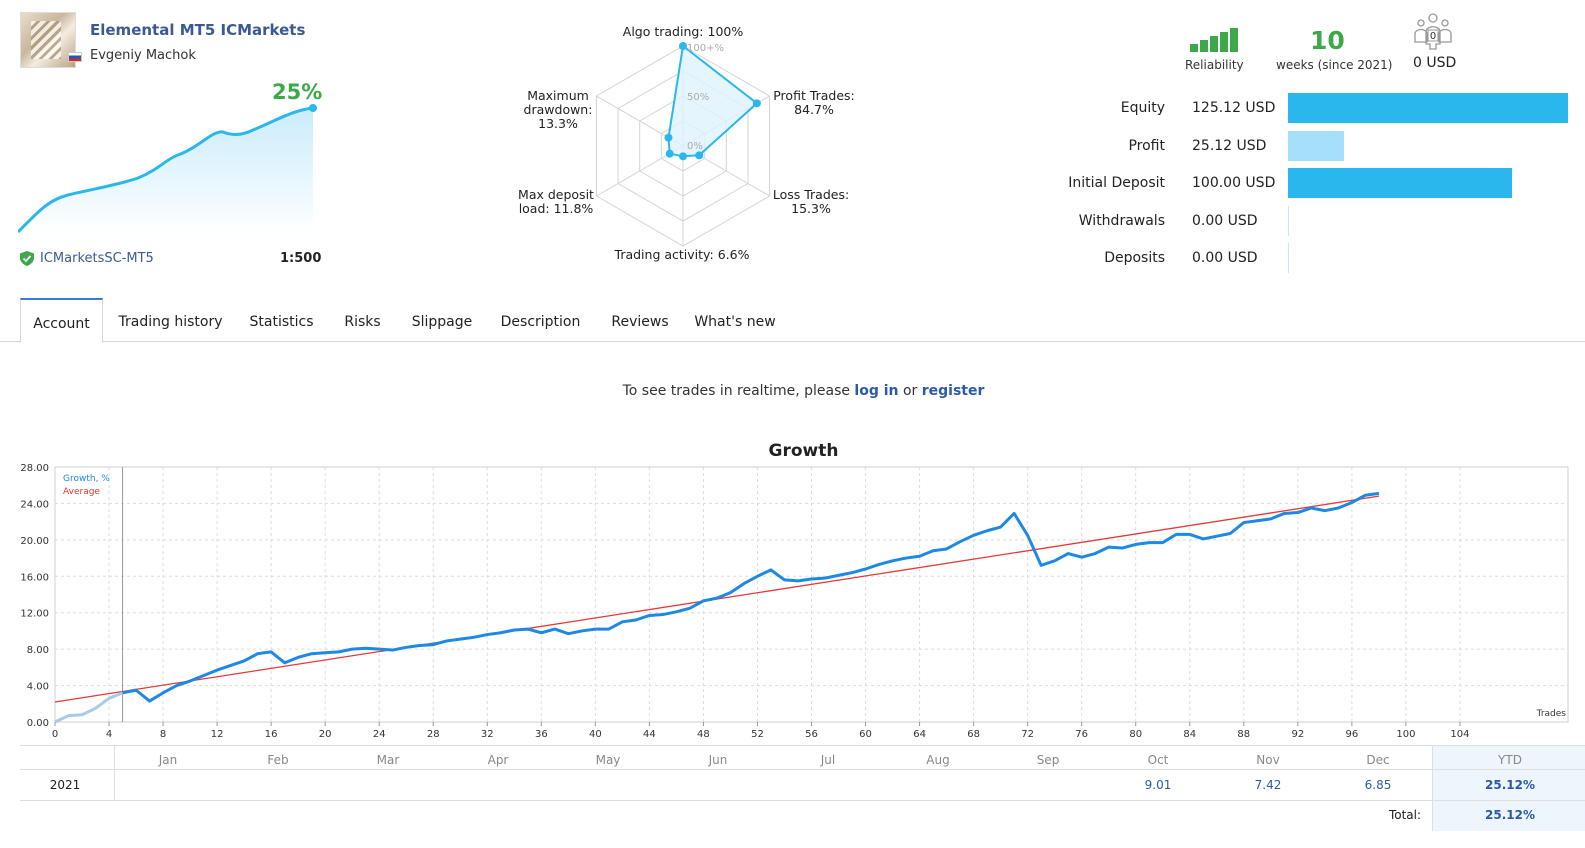  I want to click on radar-point-loss, so click(699, 155).